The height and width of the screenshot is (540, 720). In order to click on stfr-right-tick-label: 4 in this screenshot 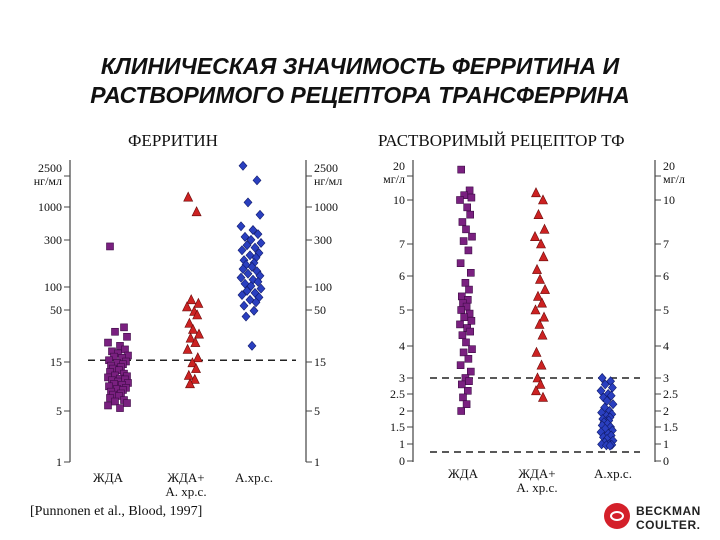, I will do `click(666, 346)`.